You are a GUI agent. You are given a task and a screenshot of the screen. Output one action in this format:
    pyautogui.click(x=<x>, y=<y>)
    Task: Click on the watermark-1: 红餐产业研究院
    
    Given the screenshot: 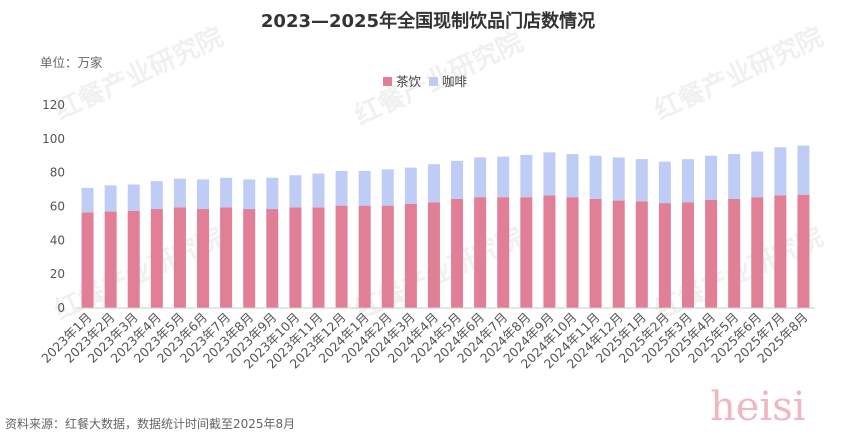 What is the action you would take?
    pyautogui.click(x=439, y=78)
    